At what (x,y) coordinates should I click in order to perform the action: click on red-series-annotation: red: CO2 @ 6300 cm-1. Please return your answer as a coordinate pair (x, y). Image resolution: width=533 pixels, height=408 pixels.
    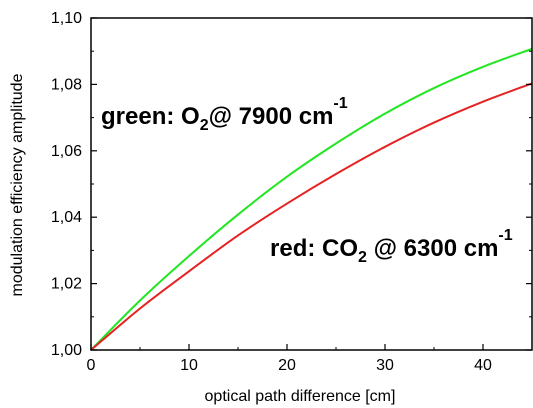
    Looking at the image, I should click on (391, 246).